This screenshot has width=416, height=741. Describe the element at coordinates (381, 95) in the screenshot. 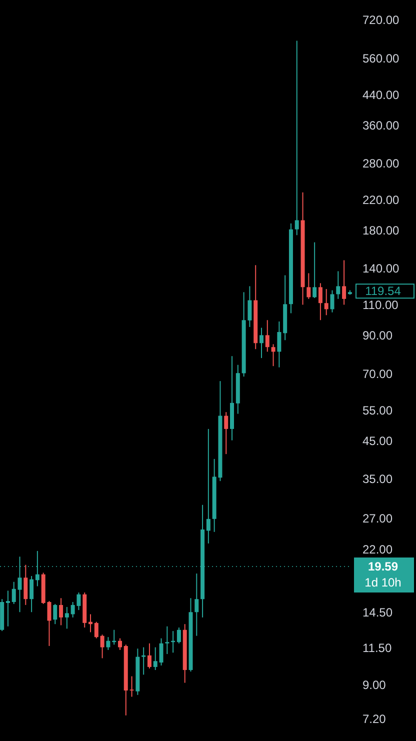

I see `y-tick-label: 440.00` at that location.